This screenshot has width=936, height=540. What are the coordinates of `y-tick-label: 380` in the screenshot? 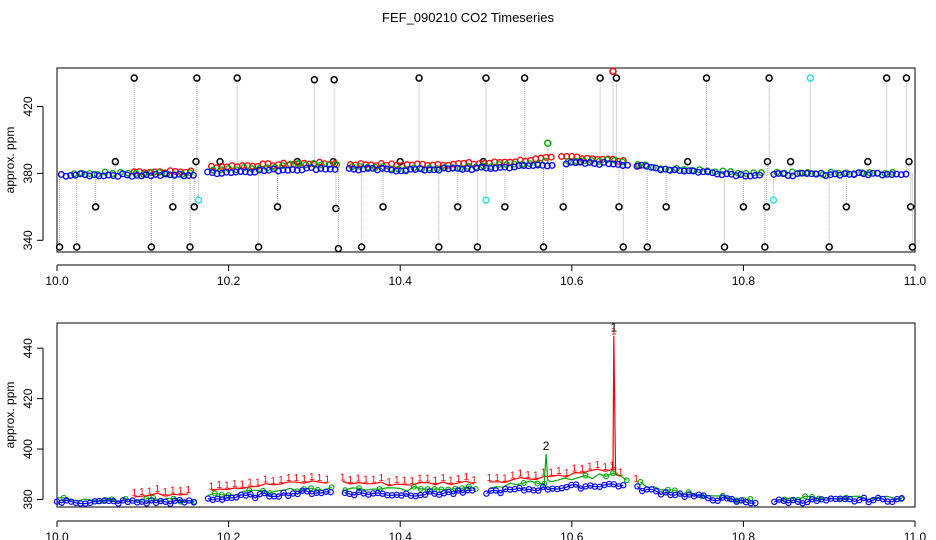 It's located at (28, 173).